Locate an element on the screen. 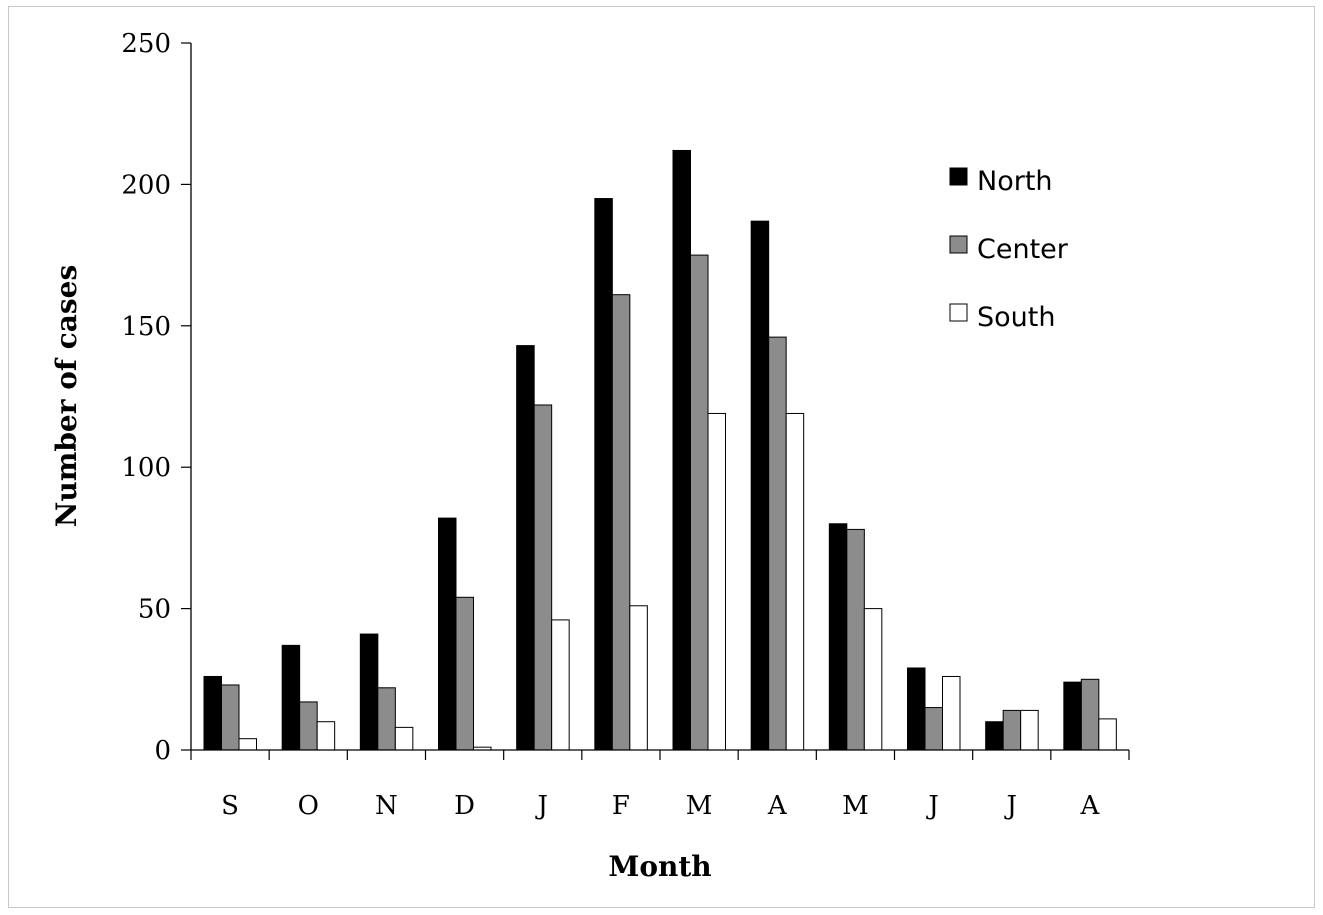 The width and height of the screenshot is (1323, 915). legend-label-south: South is located at coordinates (1016, 317).